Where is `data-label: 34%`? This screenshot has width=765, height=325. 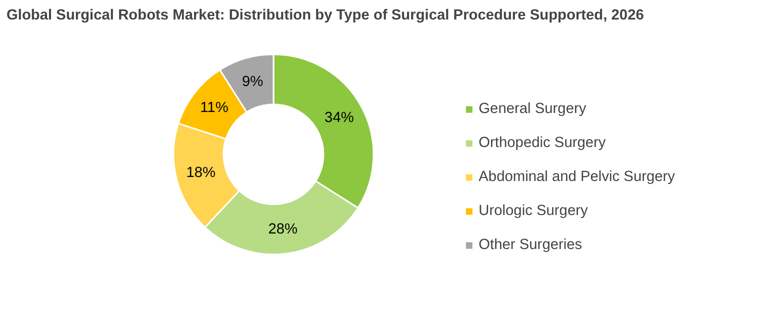 data-label: 34% is located at coordinates (339, 118).